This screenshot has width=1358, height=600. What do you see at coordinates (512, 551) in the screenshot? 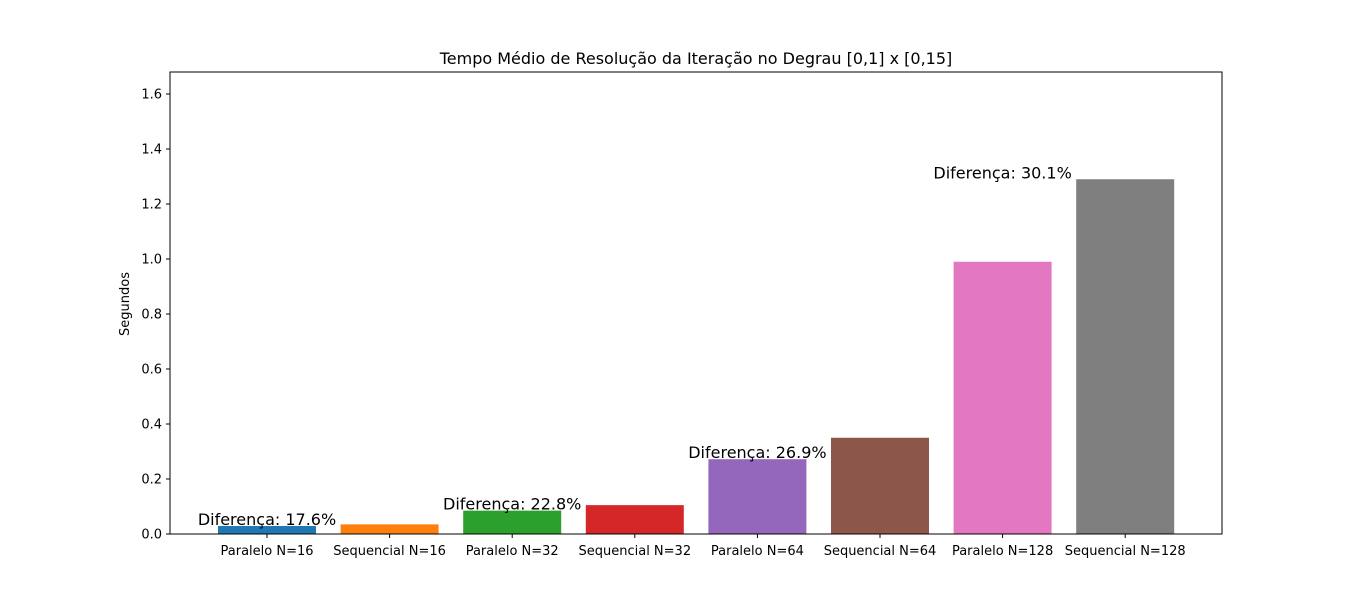
I see `x-tick-label: Paralelo N=32` at bounding box center [512, 551].